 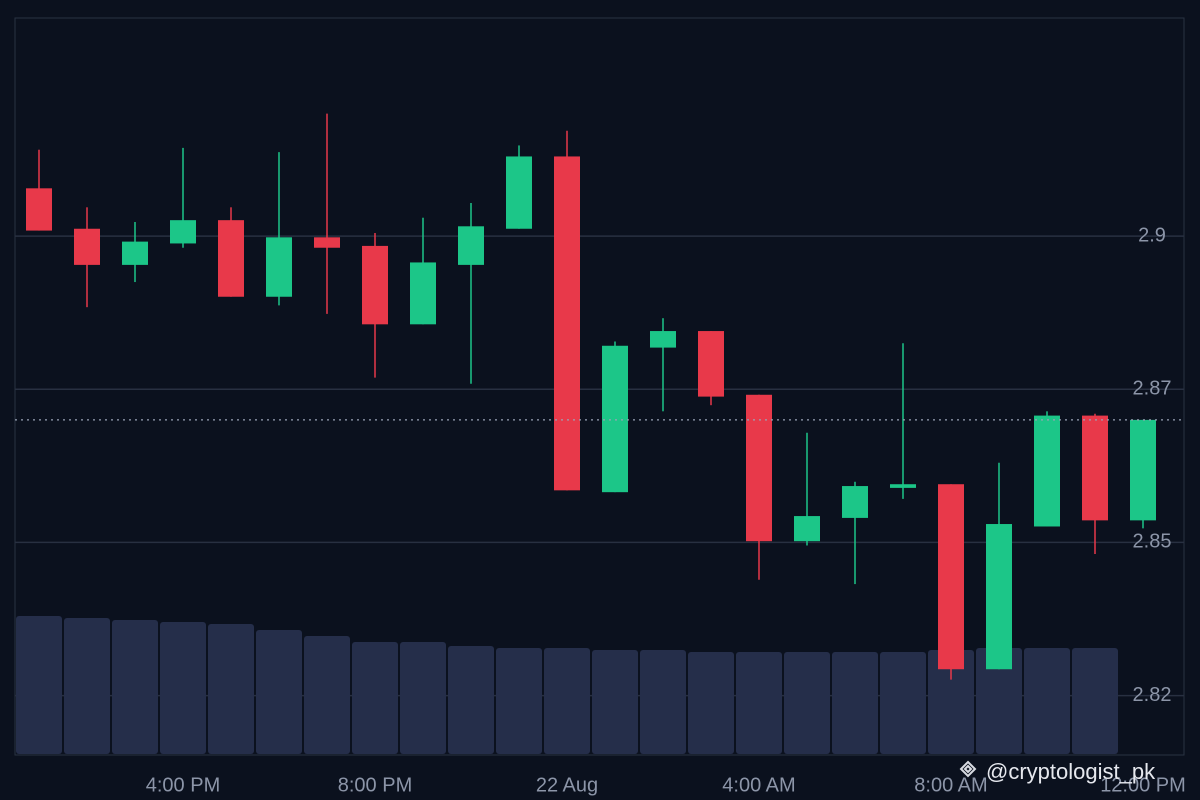 I want to click on y-tick-label: 2.82, so click(x=1152, y=695).